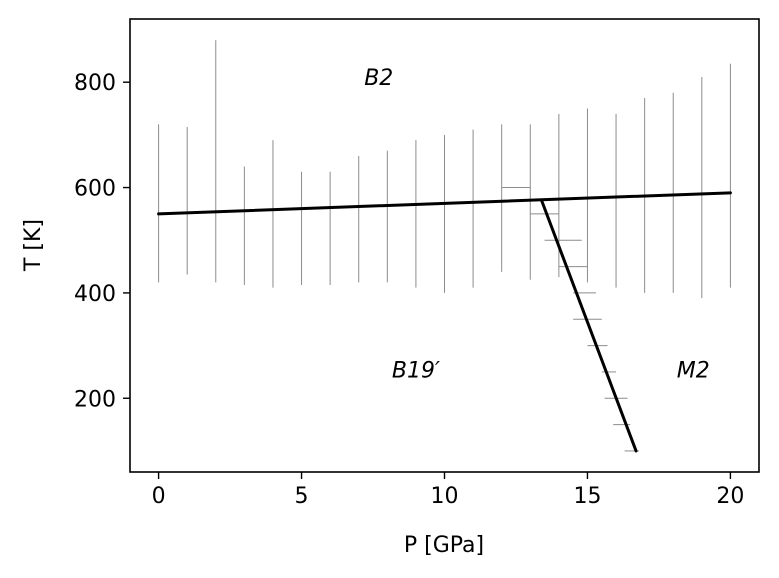  Describe the element at coordinates (95, 294) in the screenshot. I see `y-tick-label: 400` at that location.